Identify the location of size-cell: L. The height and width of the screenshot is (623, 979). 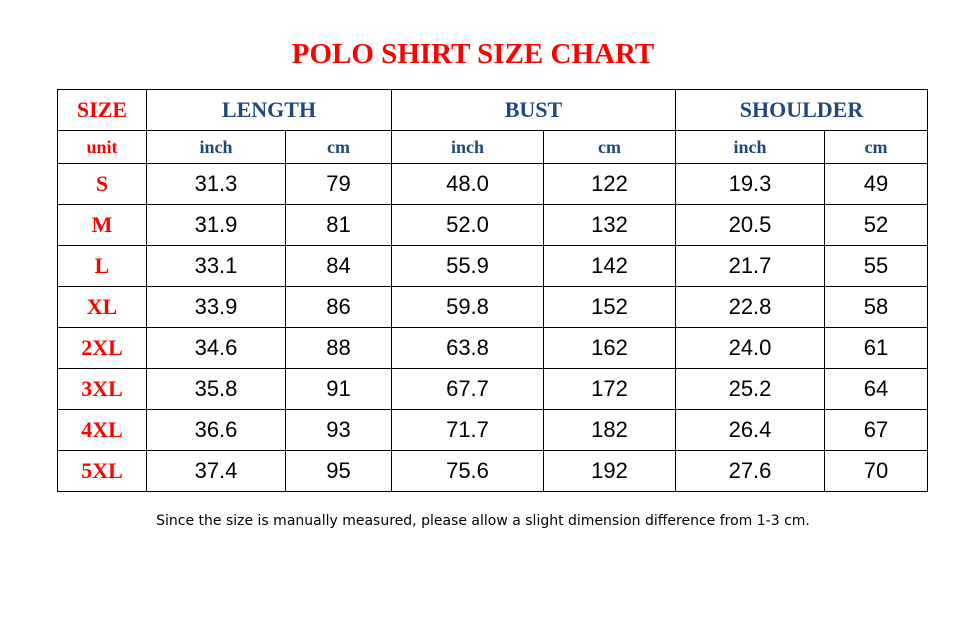
(102, 266).